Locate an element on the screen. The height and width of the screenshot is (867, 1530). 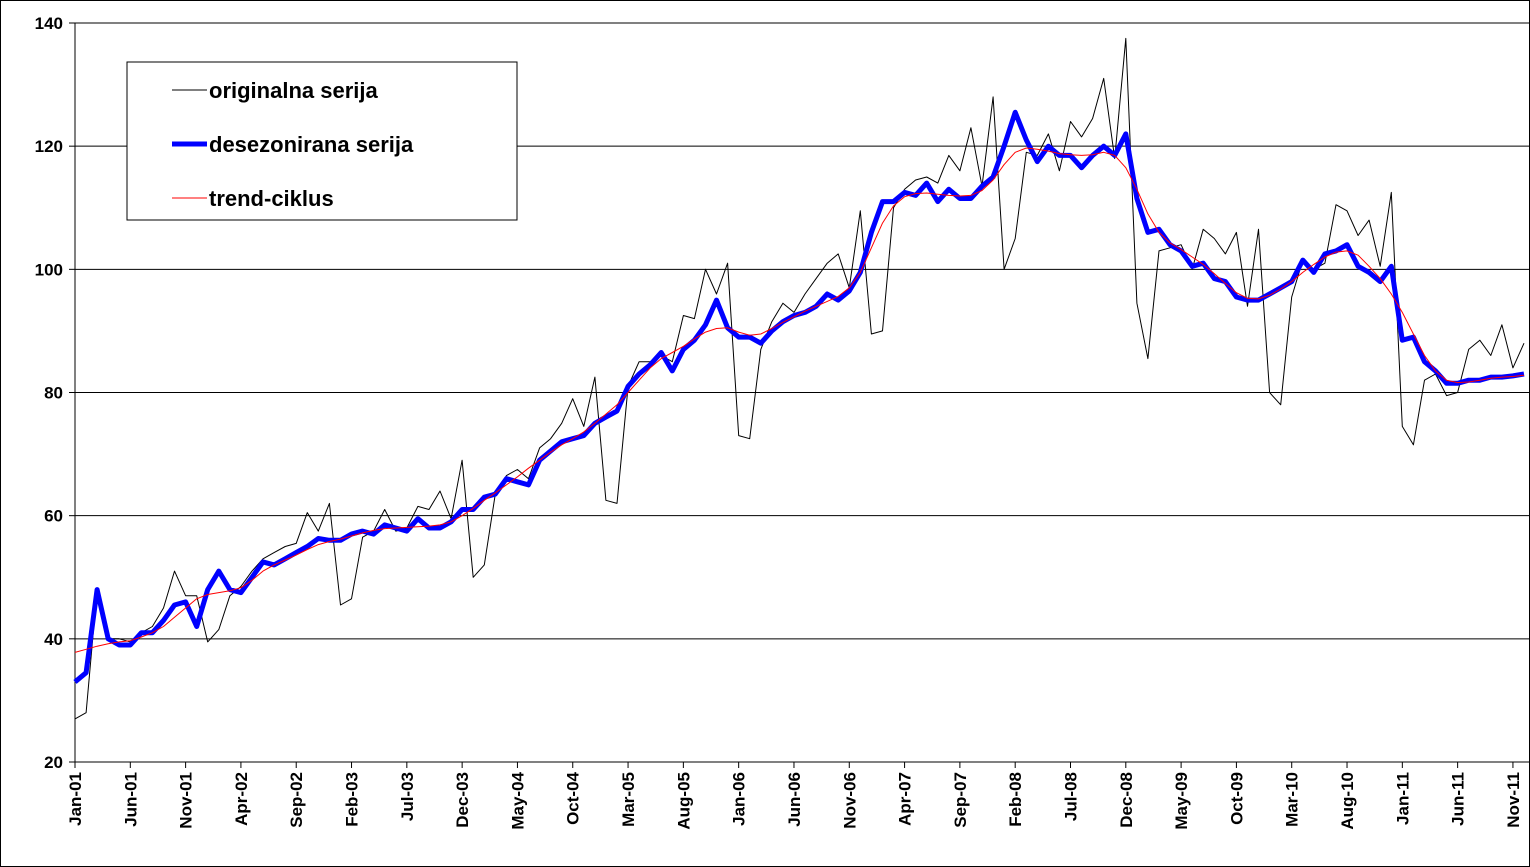
x-tick-label: Nov-01 is located at coordinates (186, 800).